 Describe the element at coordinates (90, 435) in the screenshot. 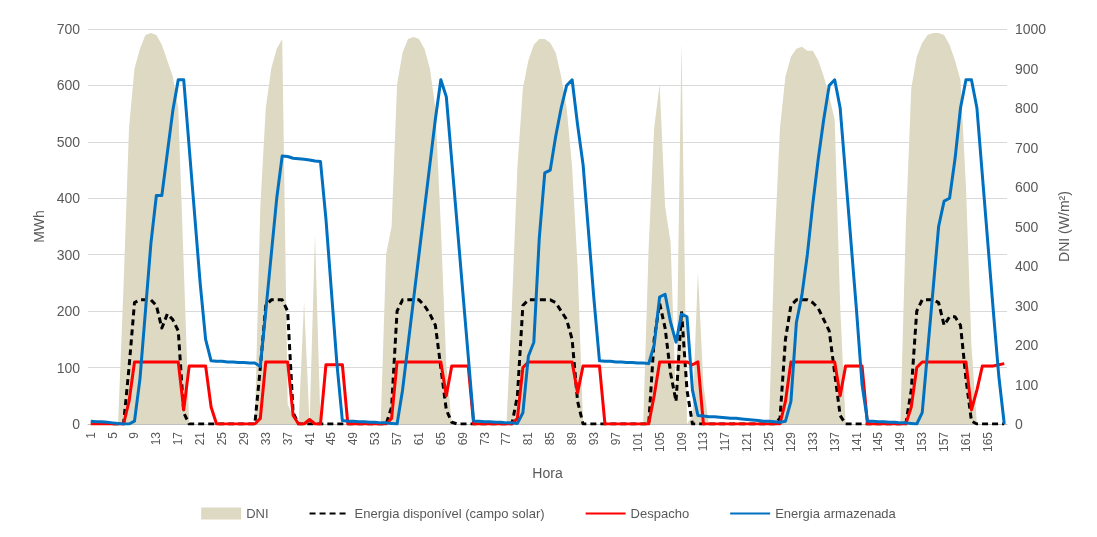

I see `x-tick-label: 1` at that location.